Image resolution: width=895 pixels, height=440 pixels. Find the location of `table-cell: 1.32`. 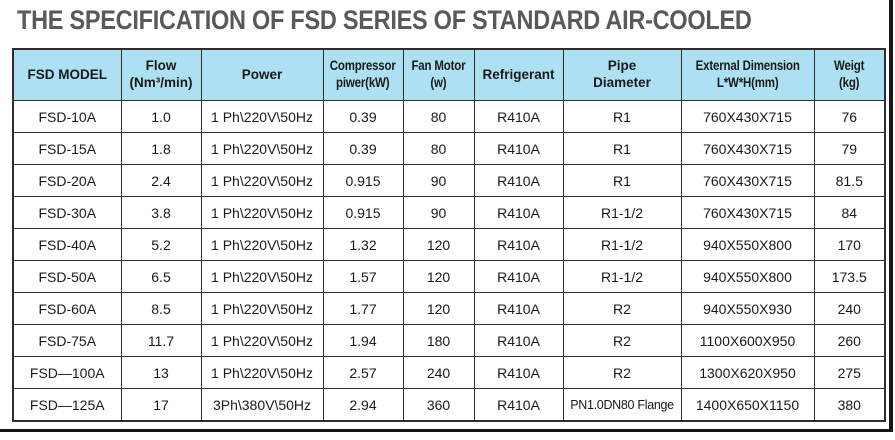

table-cell: 1.32 is located at coordinates (363, 244).